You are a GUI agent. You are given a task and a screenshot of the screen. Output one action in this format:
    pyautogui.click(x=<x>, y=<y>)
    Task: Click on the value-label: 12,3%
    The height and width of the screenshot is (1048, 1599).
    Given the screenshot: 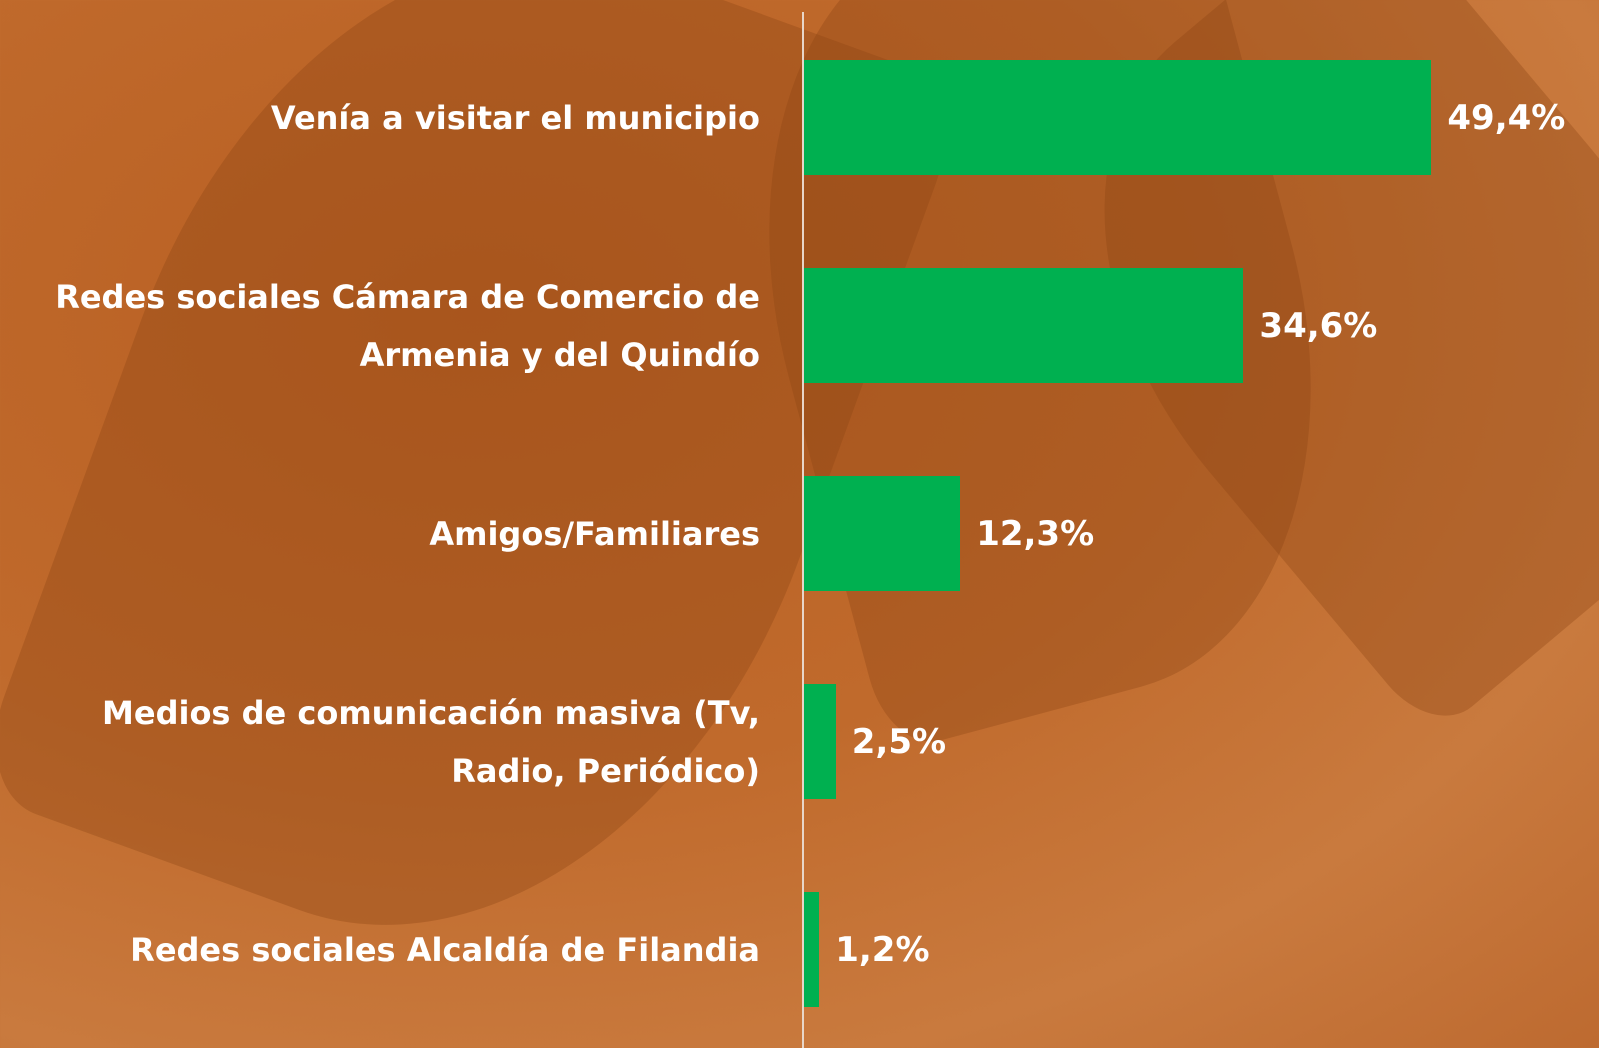 What is the action you would take?
    pyautogui.click(x=1035, y=533)
    